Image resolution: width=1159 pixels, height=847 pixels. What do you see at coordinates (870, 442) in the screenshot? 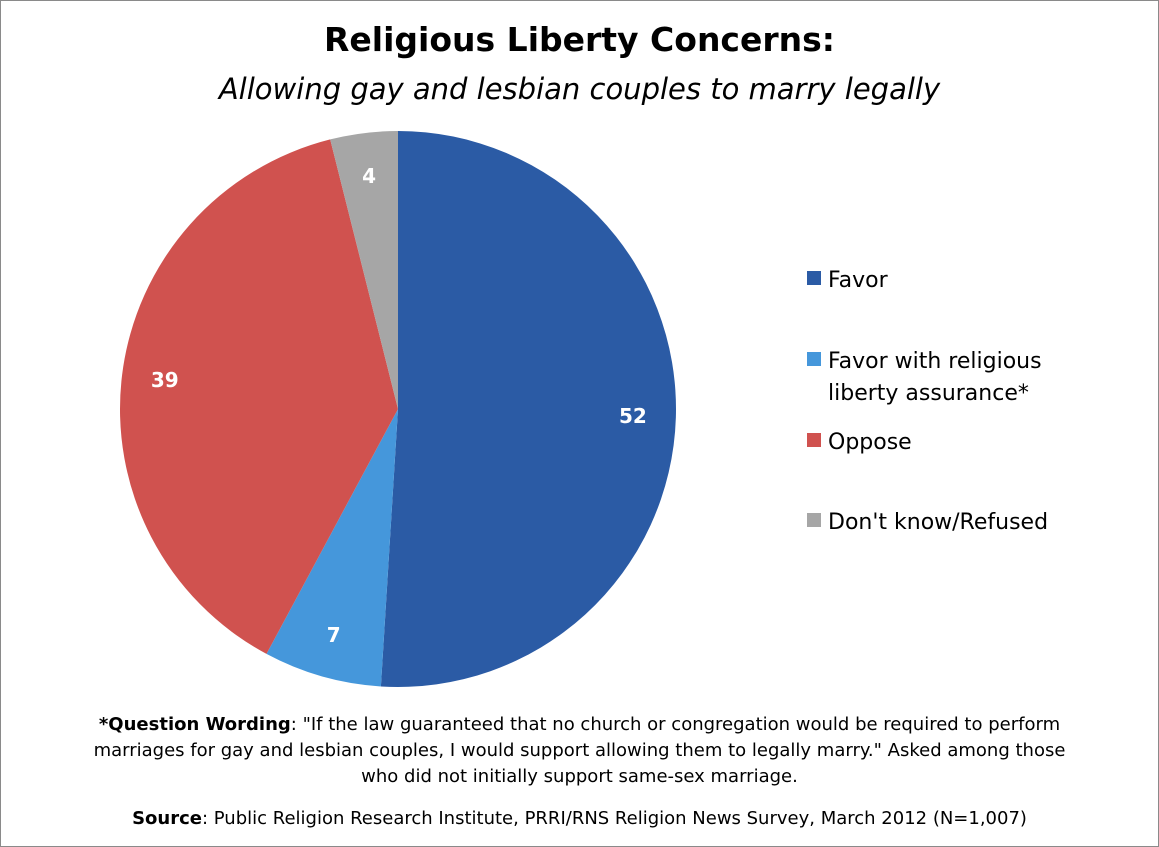
I see `legend-label-oppose: Oppose` at bounding box center [870, 442].